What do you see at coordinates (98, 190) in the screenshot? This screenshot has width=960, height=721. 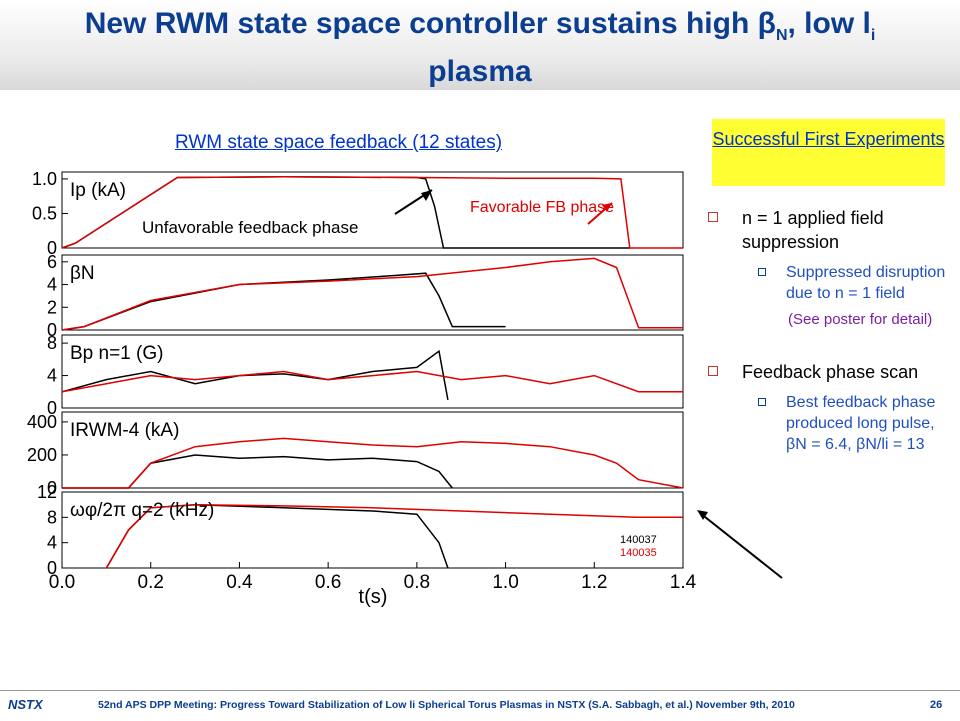 I see `panel-label: Ip (kA)` at bounding box center [98, 190].